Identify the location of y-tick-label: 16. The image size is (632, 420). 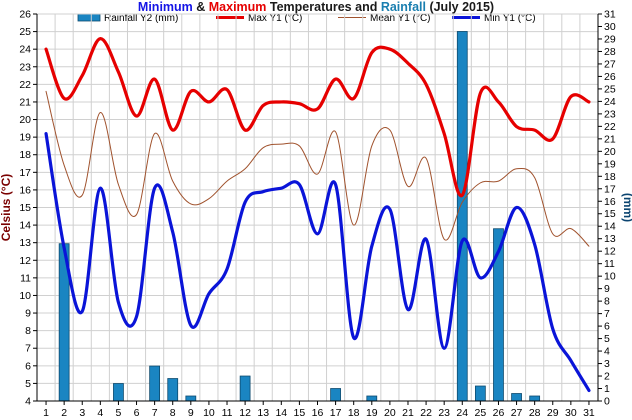
(25, 190).